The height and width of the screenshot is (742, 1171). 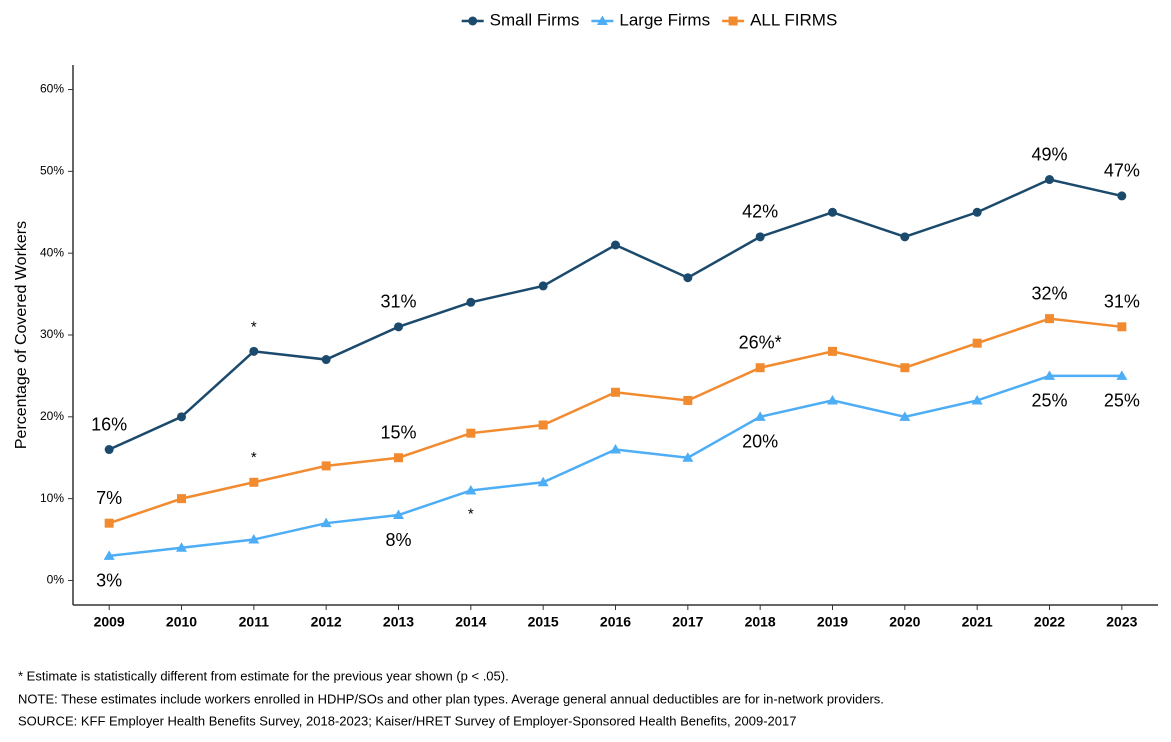 What do you see at coordinates (109, 498) in the screenshot?
I see `data-label: 7%` at bounding box center [109, 498].